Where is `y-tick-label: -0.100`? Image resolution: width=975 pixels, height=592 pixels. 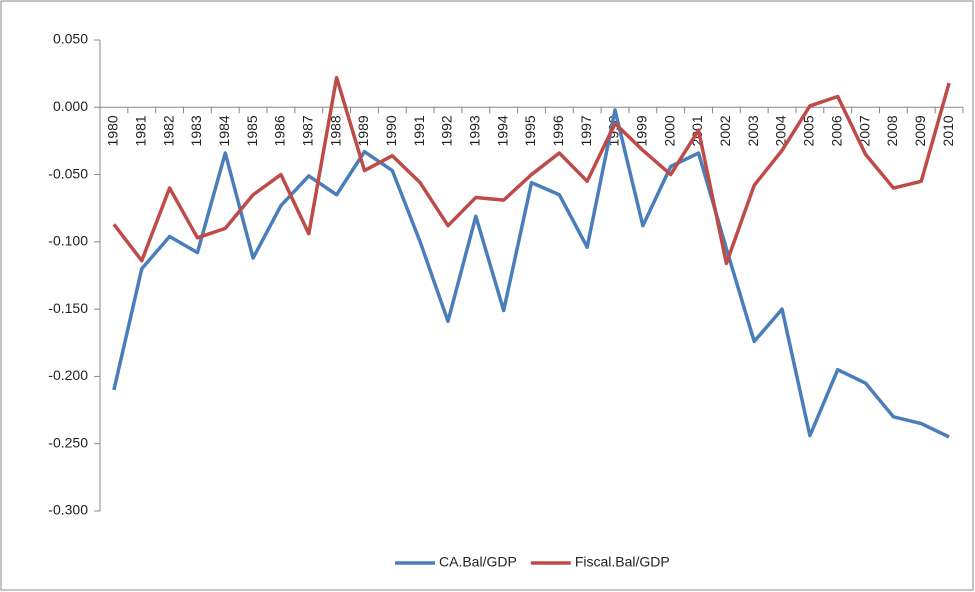 y-tick-label: -0.100 is located at coordinates (68, 241).